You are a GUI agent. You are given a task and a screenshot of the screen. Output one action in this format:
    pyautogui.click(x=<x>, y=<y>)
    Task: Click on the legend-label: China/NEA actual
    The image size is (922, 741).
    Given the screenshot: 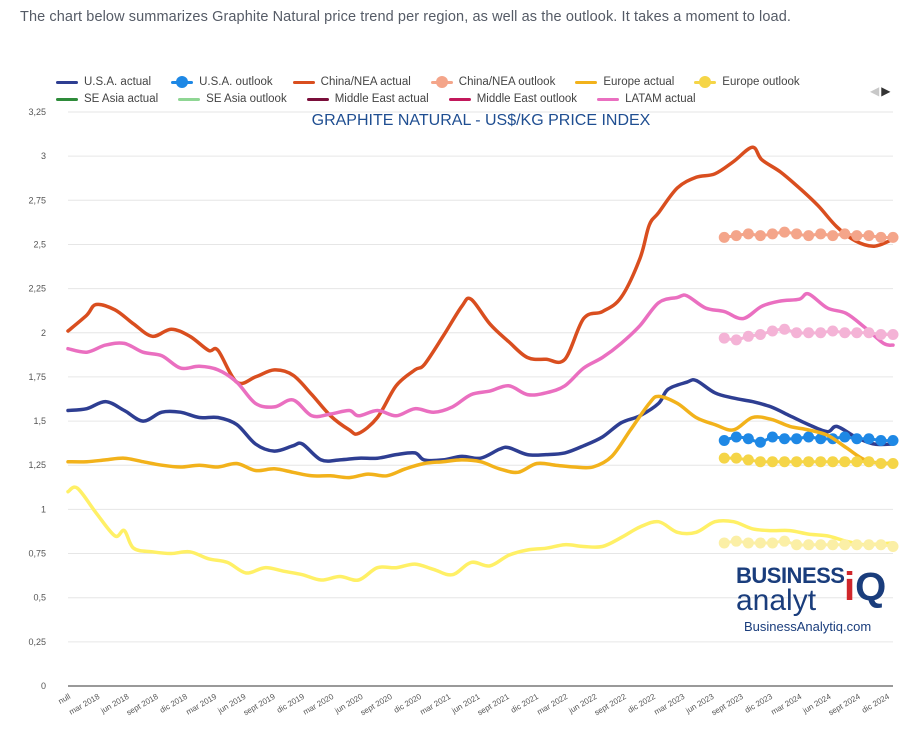 What is the action you would take?
    pyautogui.click(x=365, y=81)
    